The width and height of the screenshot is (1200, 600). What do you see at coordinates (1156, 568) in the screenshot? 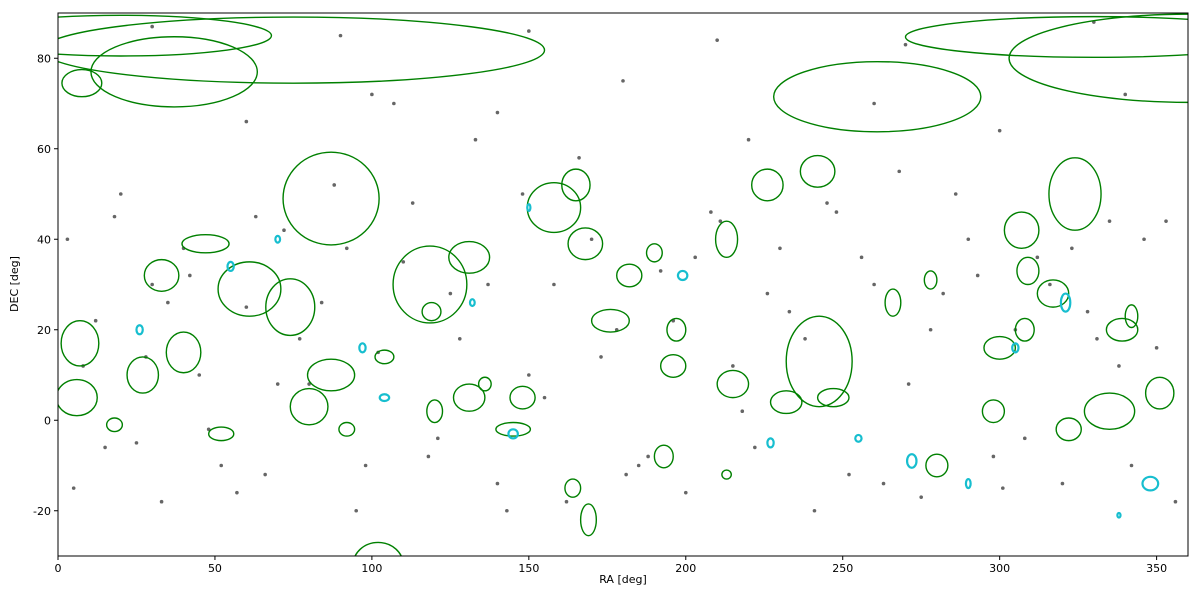
I see `x-tick-label: 350` at bounding box center [1156, 568].